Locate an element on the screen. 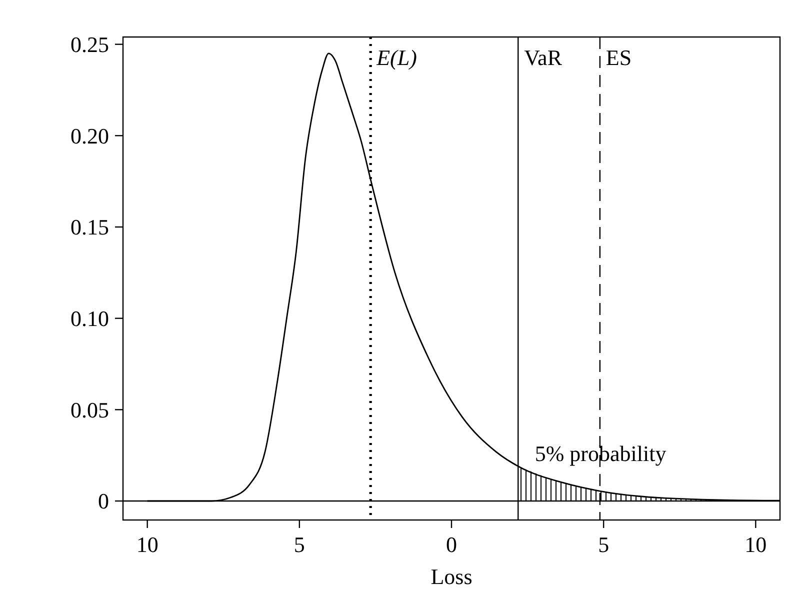 This screenshot has height=597, width=800. ref-line-label: E(L) is located at coordinates (396, 57).